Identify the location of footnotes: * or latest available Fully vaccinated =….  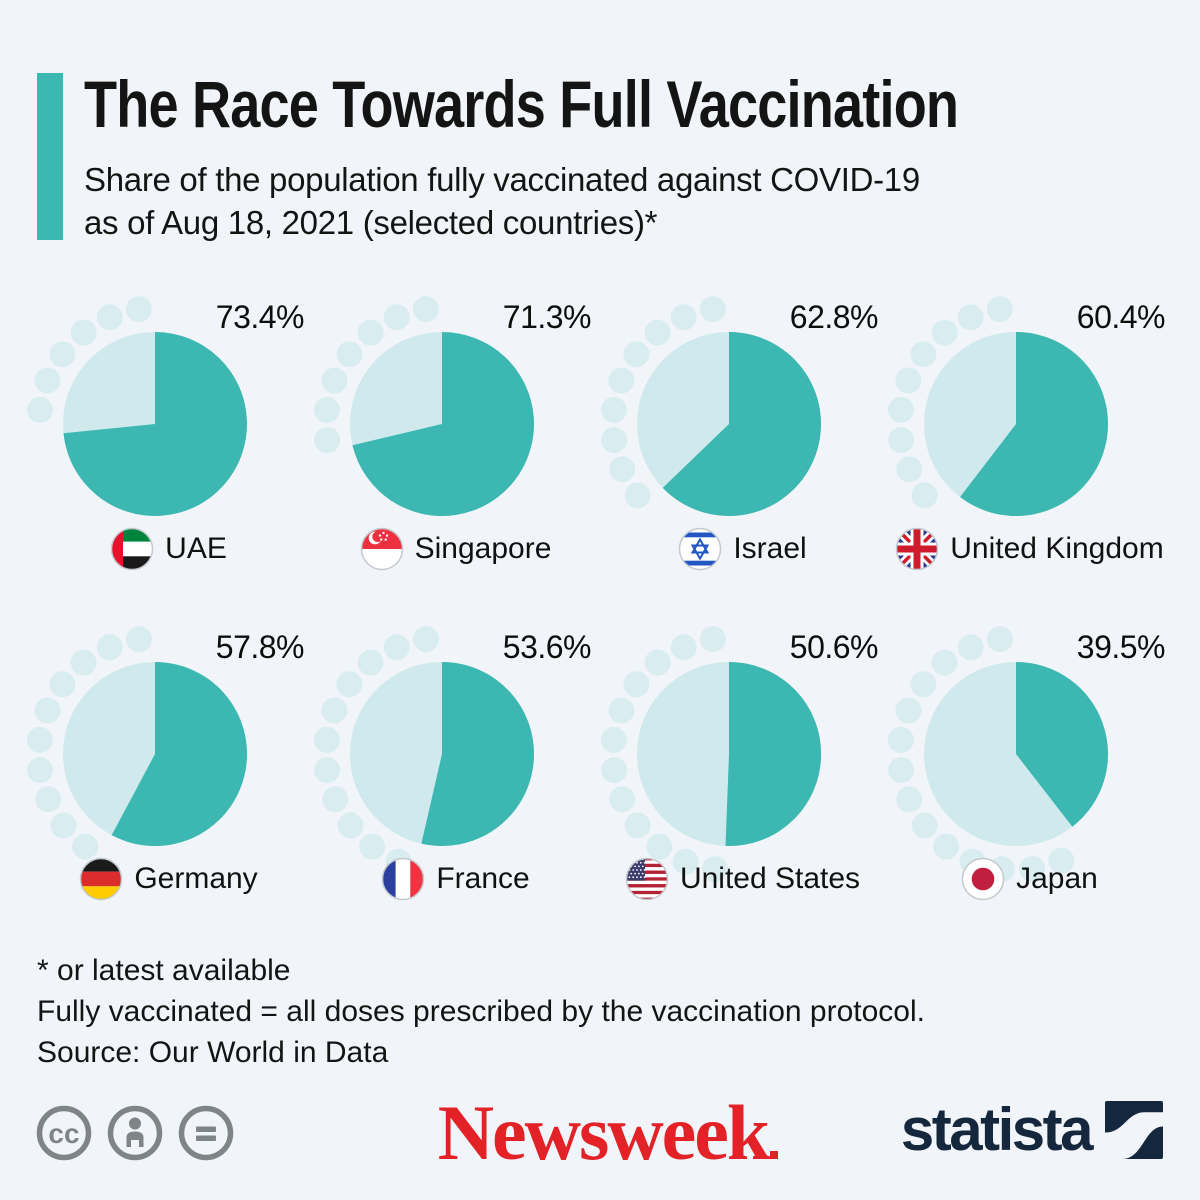
(481, 1011).